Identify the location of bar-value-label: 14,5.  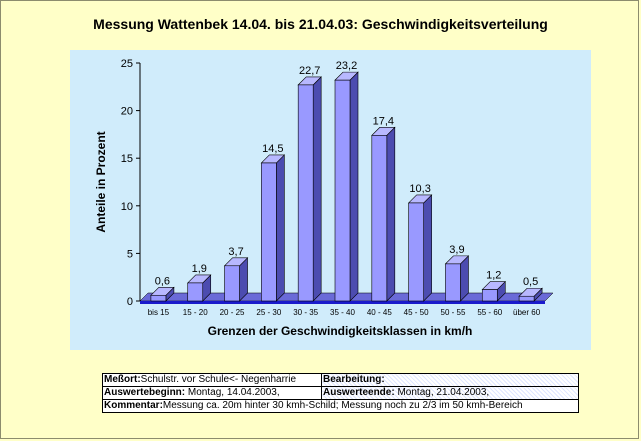
(272, 149).